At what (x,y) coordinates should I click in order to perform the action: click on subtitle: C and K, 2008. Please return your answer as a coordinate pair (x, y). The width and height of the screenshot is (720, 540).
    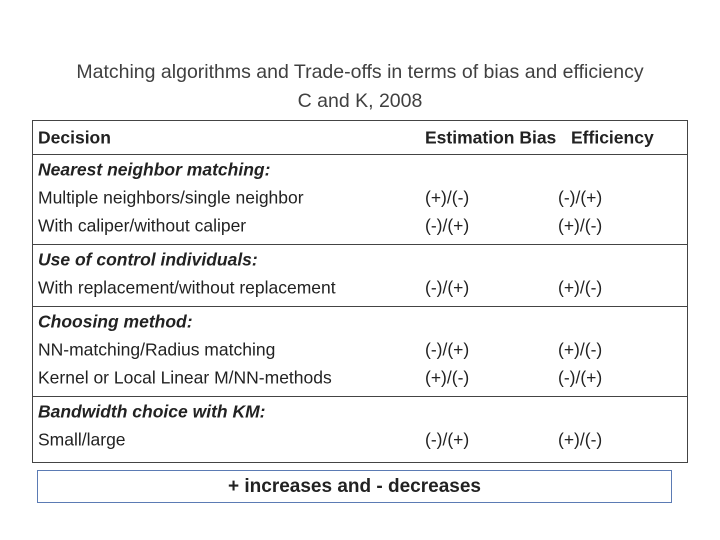
    Looking at the image, I should click on (360, 101).